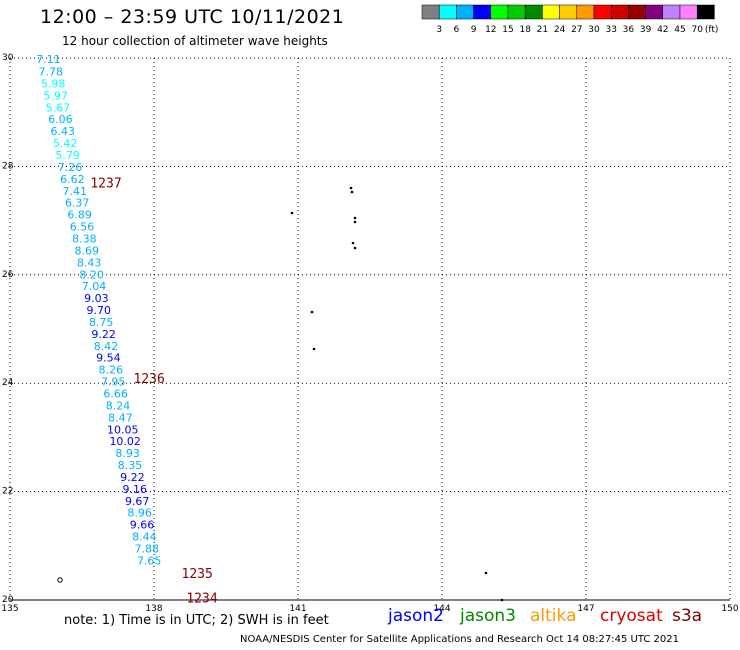  What do you see at coordinates (153, 609) in the screenshot?
I see `x-tick-label: 138` at bounding box center [153, 609].